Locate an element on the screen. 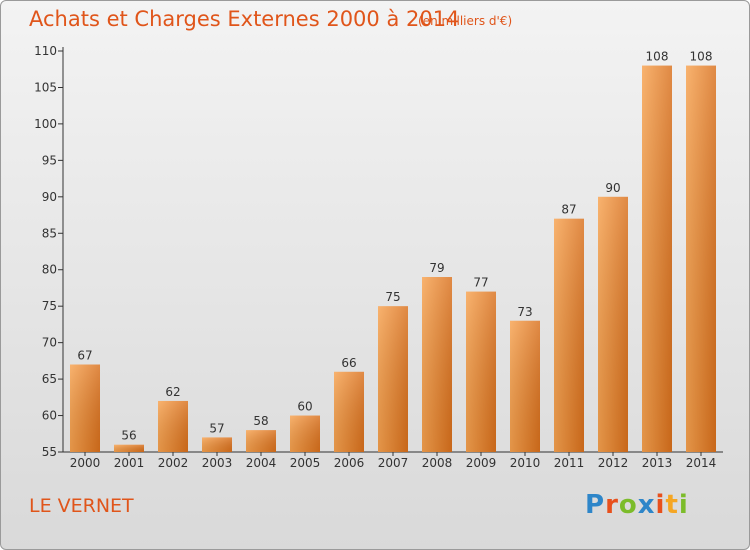 Image resolution: width=750 pixels, height=550 pixels. data-label: 77 is located at coordinates (480, 283).